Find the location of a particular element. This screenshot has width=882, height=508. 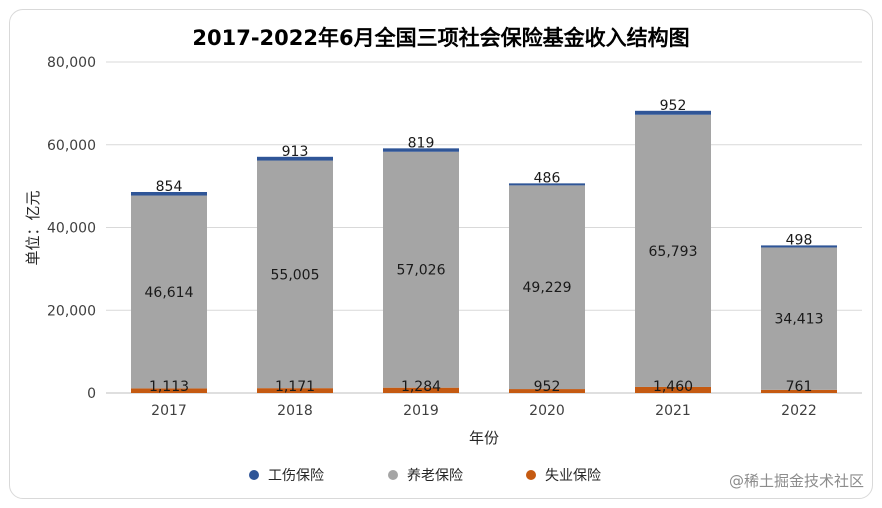

data-label: 819 is located at coordinates (421, 143).